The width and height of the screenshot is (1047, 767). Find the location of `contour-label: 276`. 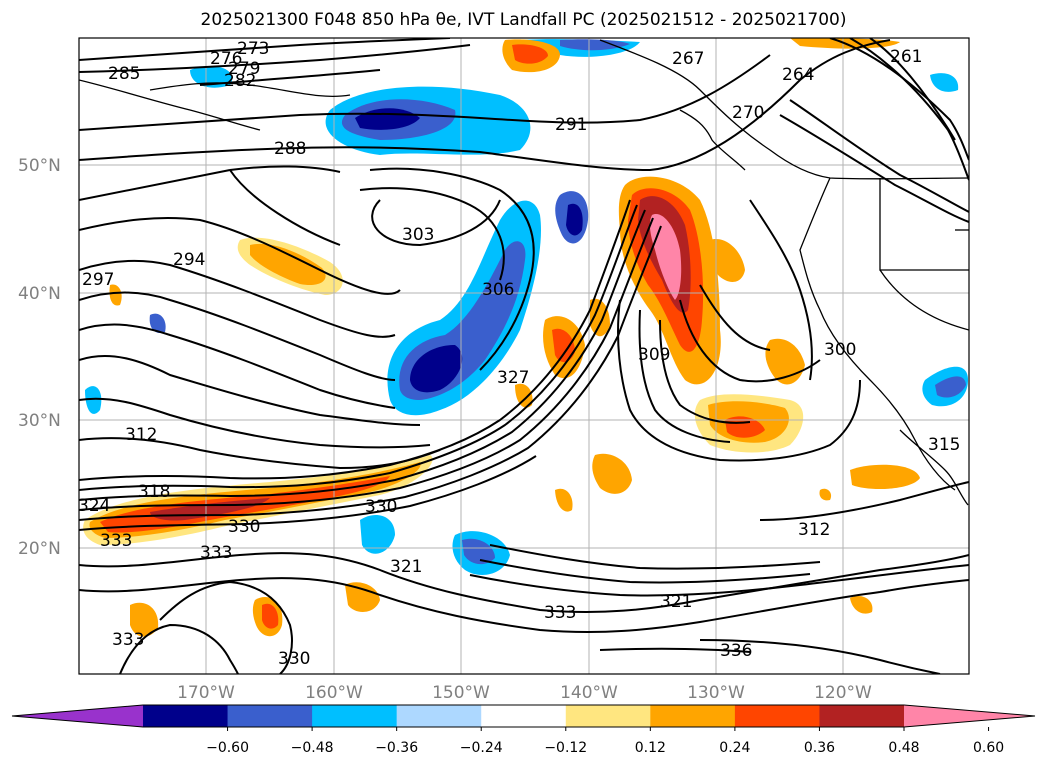

contour-label: 276 is located at coordinates (226, 59).